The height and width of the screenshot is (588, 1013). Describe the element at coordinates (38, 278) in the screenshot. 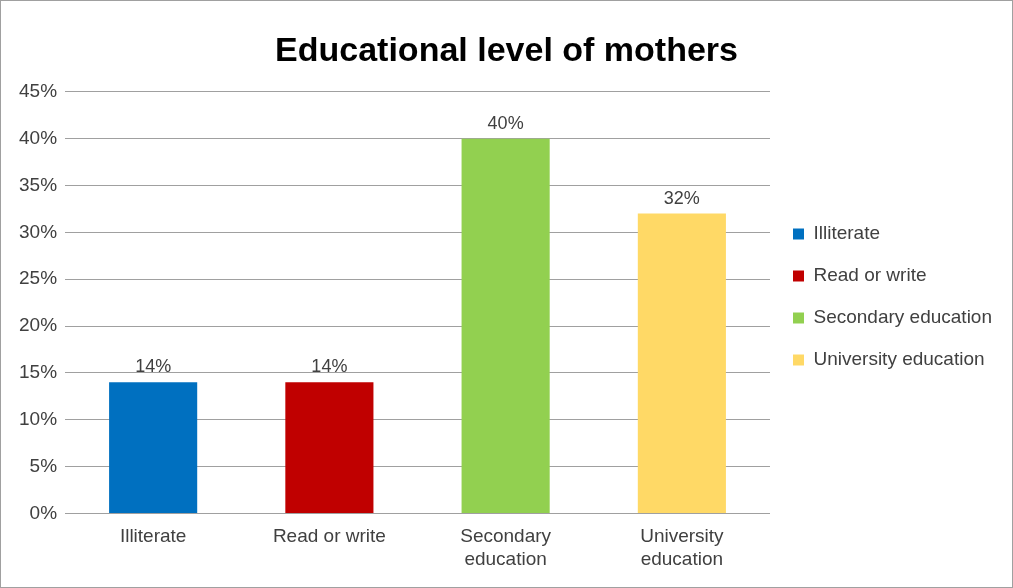

I see `y-tick-label: 25%` at that location.